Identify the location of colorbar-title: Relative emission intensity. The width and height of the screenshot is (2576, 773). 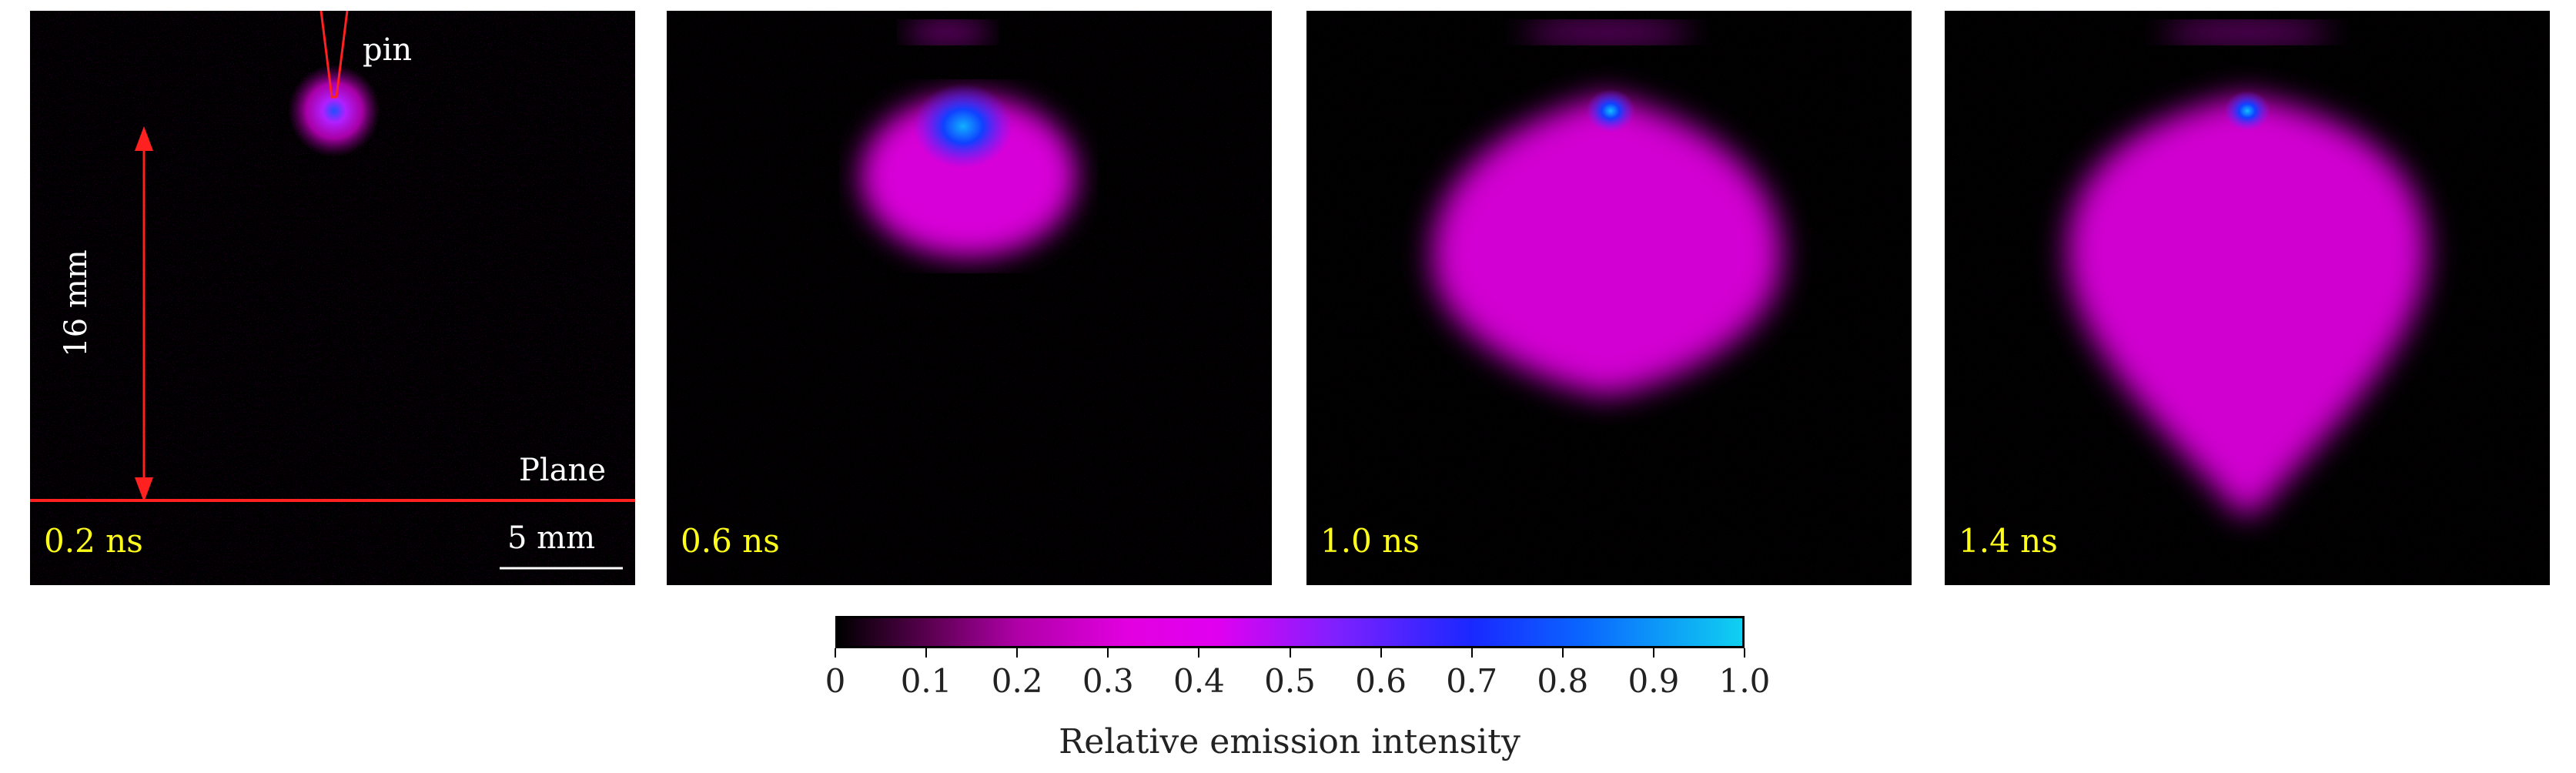
(1290, 741).